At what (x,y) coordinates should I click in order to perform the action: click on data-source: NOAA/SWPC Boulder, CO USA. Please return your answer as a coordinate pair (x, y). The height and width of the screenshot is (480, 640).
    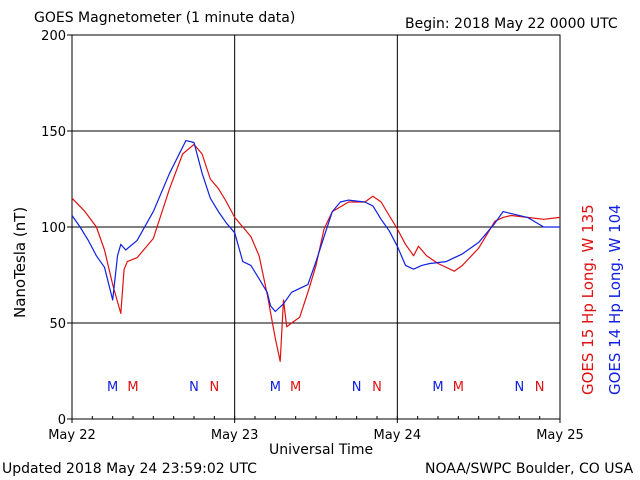
    Looking at the image, I should click on (529, 469).